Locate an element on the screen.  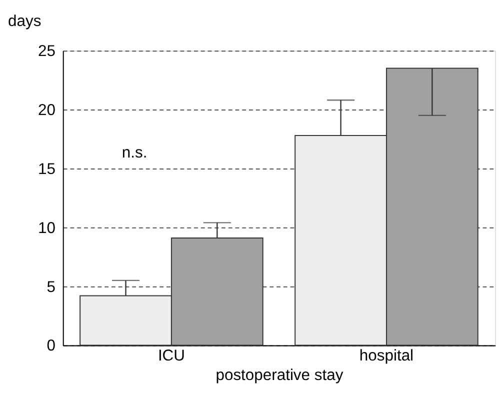
x-tick-label: ICU is located at coordinates (171, 356).